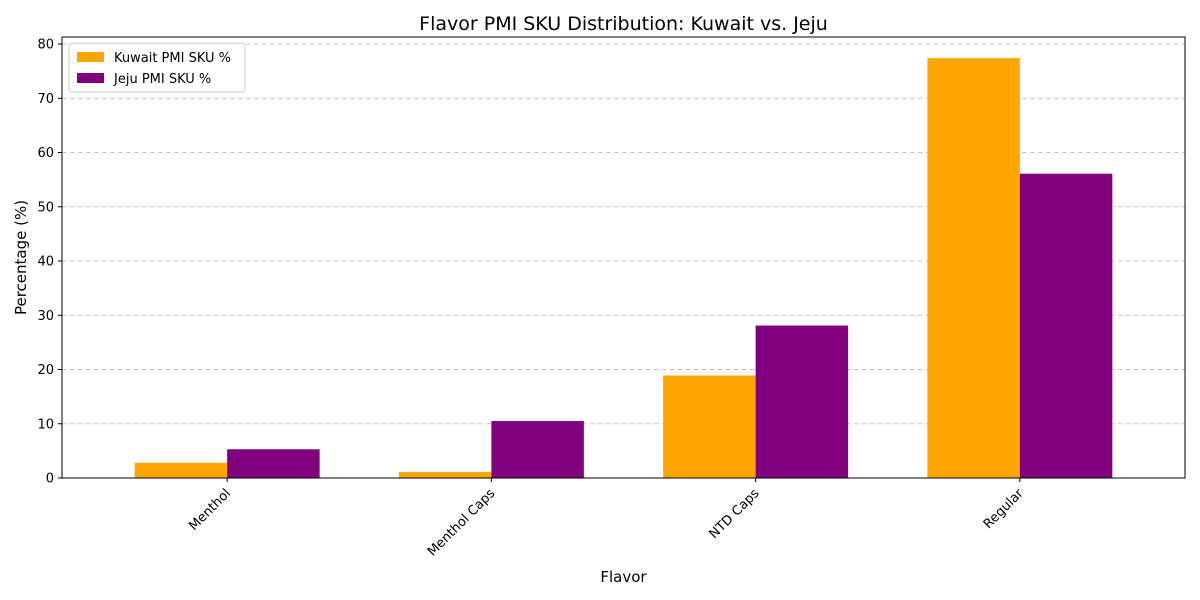  Describe the element at coordinates (45, 370) in the screenshot. I see `y-tick-label: 20` at that location.